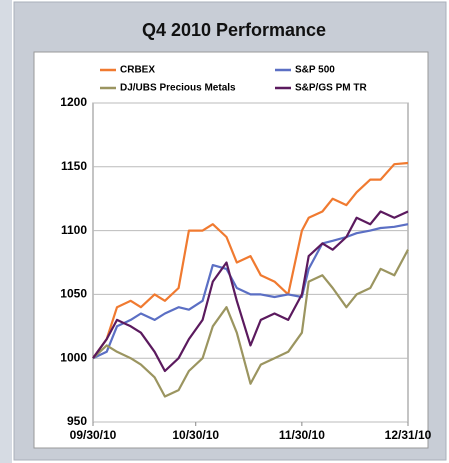 The width and height of the screenshot is (449, 463). Describe the element at coordinates (195, 435) in the screenshot. I see `x-tick-label: 10/30/10` at that location.